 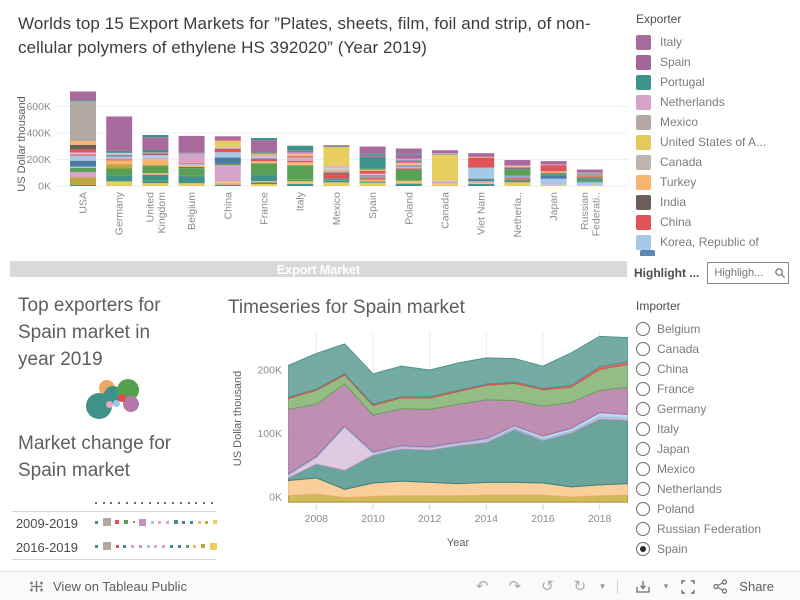 What do you see at coordinates (114, 559) in the screenshot?
I see `divider` at bounding box center [114, 559].